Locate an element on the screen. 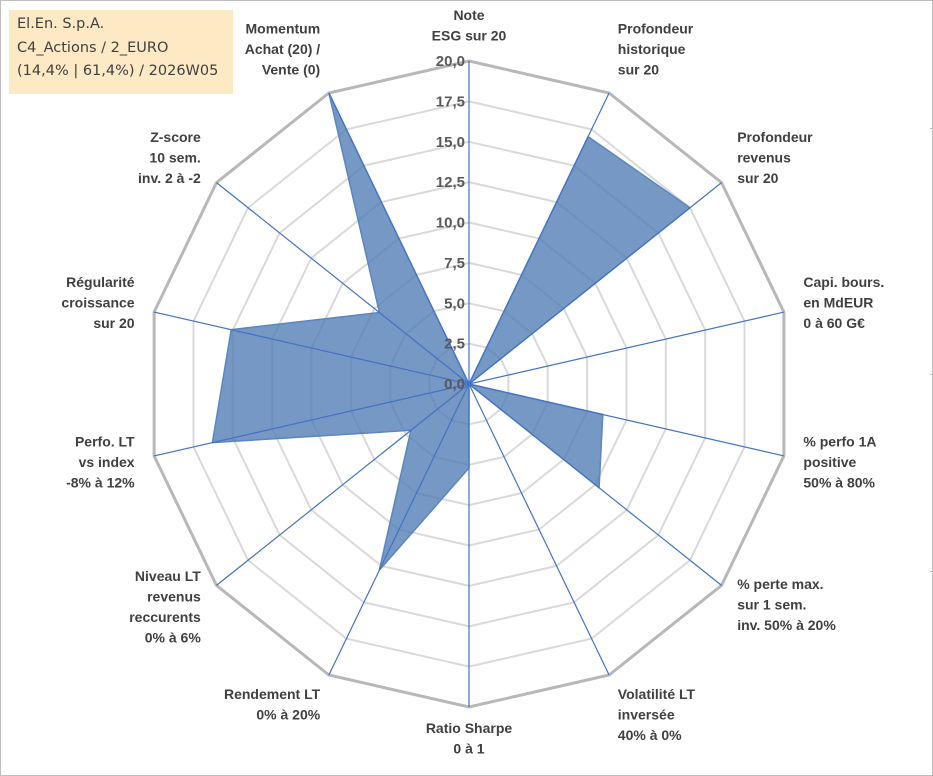 The image size is (933, 776). radial-tick-label: 0,0 is located at coordinates (454, 384).